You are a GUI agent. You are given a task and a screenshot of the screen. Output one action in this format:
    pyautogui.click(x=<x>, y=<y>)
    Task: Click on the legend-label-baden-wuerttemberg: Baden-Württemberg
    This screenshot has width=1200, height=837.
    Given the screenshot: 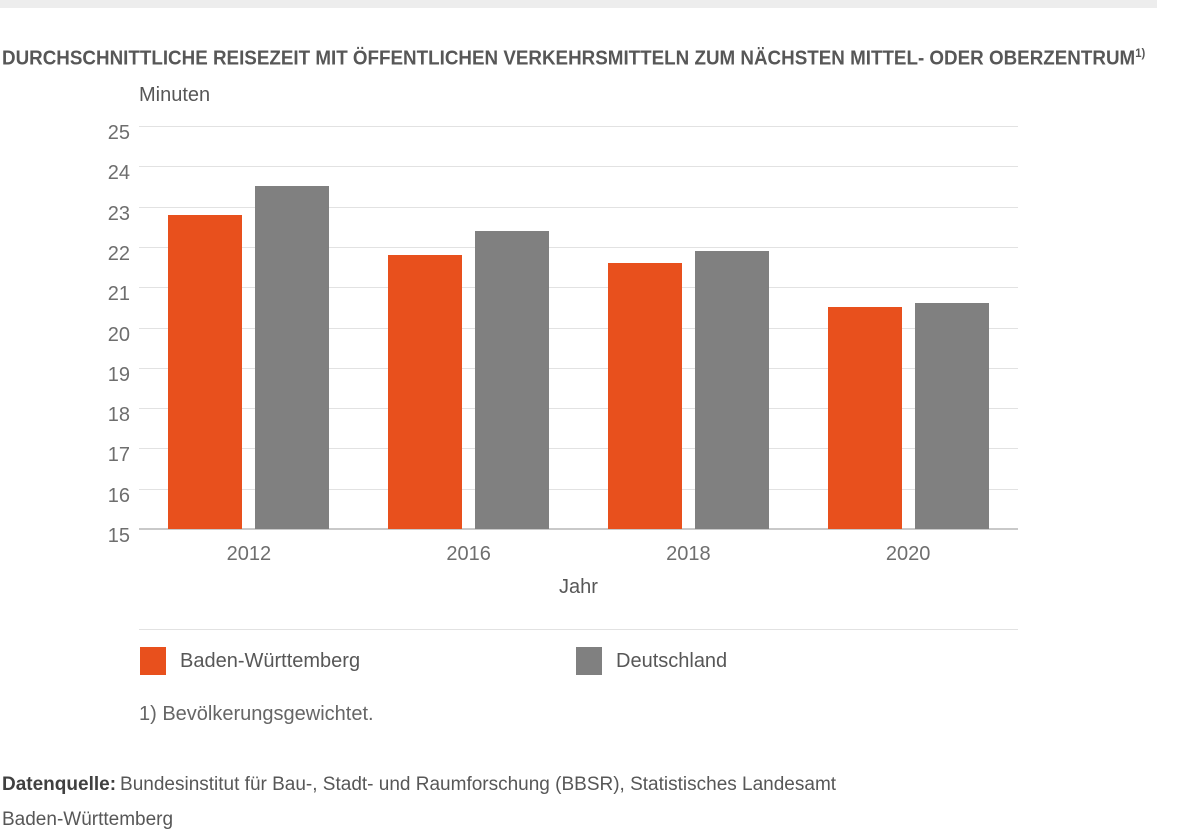 What is the action you would take?
    pyautogui.click(x=270, y=660)
    